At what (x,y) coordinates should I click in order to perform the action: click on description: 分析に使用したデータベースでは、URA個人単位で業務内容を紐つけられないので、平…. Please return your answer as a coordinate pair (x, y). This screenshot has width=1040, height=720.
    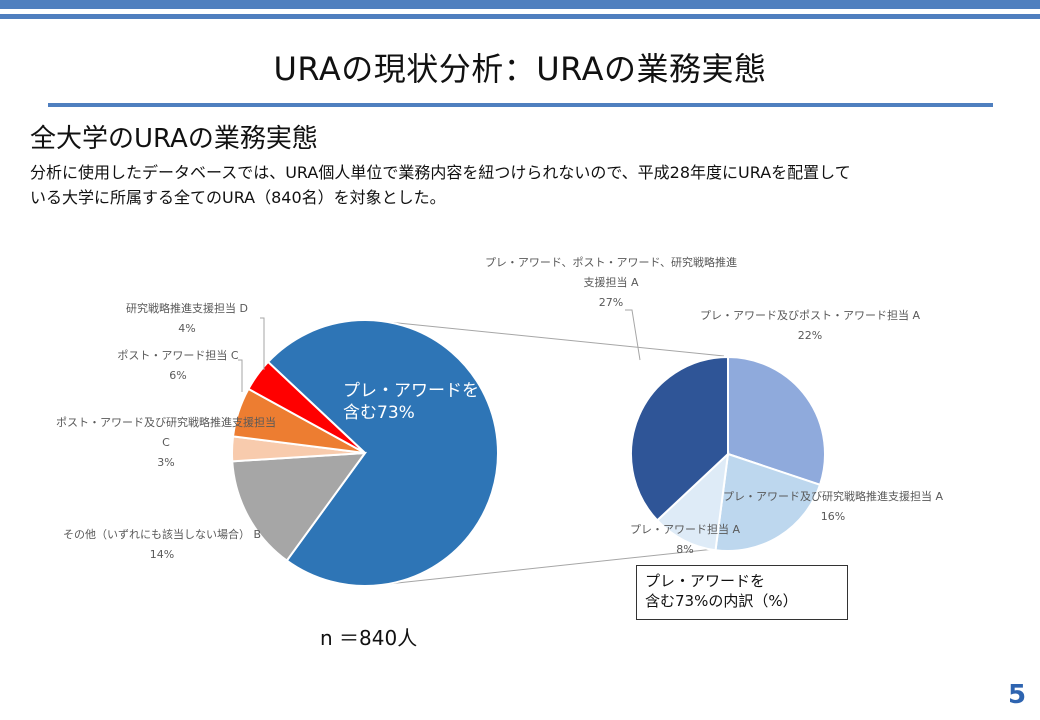
    Looking at the image, I should click on (525, 185).